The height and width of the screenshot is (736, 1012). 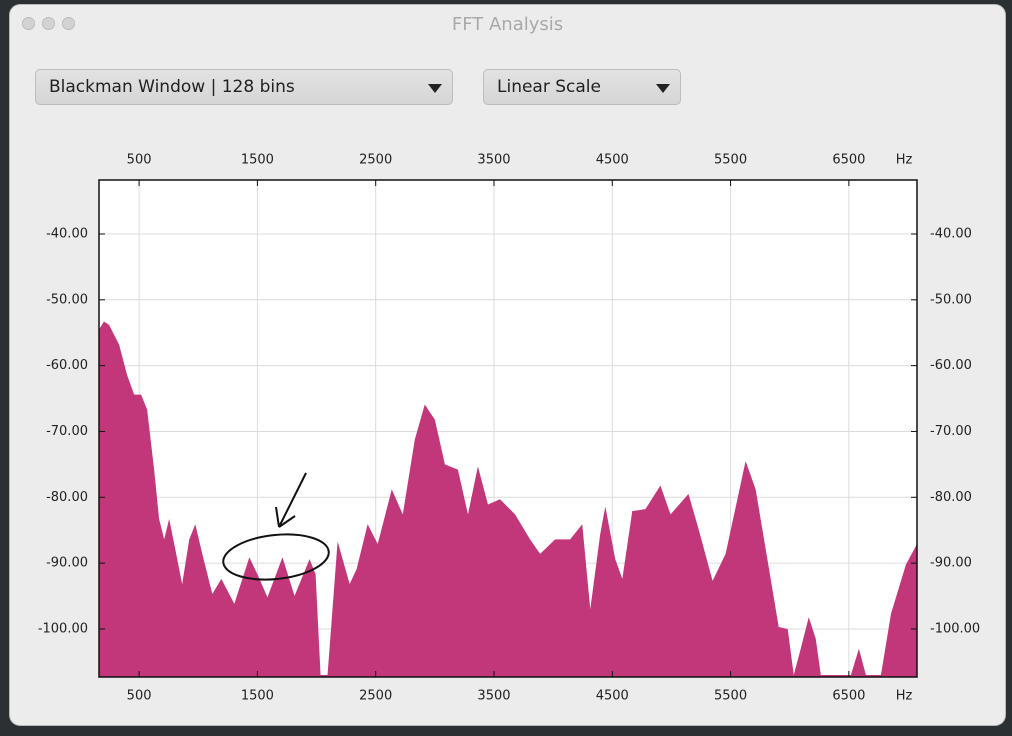 What do you see at coordinates (291, 500) in the screenshot?
I see `annotation-arrow` at bounding box center [291, 500].